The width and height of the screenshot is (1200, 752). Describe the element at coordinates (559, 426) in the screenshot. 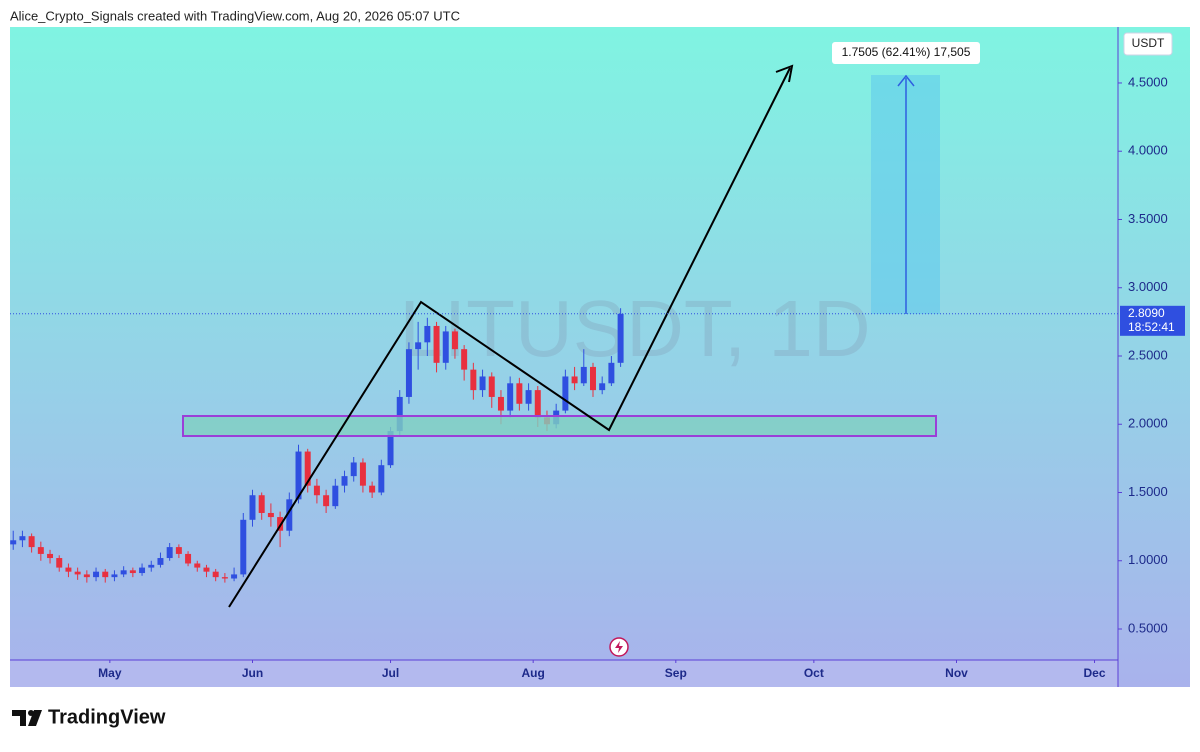

I see `support-zone` at that location.